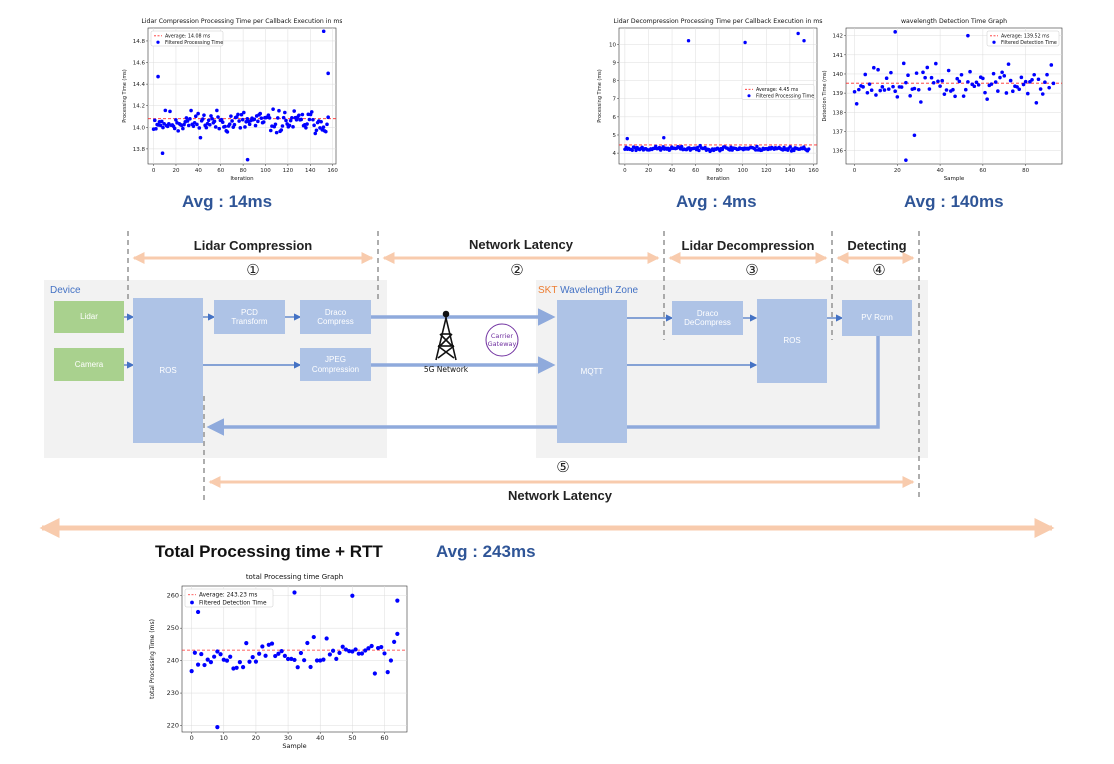 This screenshot has width=1114, height=764. What do you see at coordinates (615, 63) in the screenshot?
I see `y-tick-label: 9` at bounding box center [615, 63].